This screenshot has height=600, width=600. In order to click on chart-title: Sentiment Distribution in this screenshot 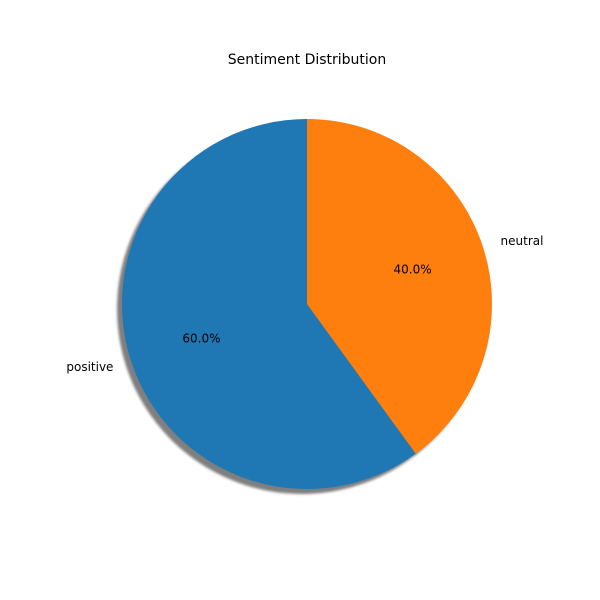, I will do `click(307, 60)`.